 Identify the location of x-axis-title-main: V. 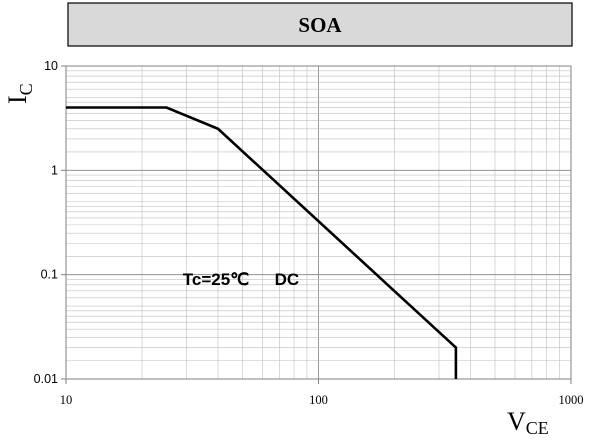
(516, 421).